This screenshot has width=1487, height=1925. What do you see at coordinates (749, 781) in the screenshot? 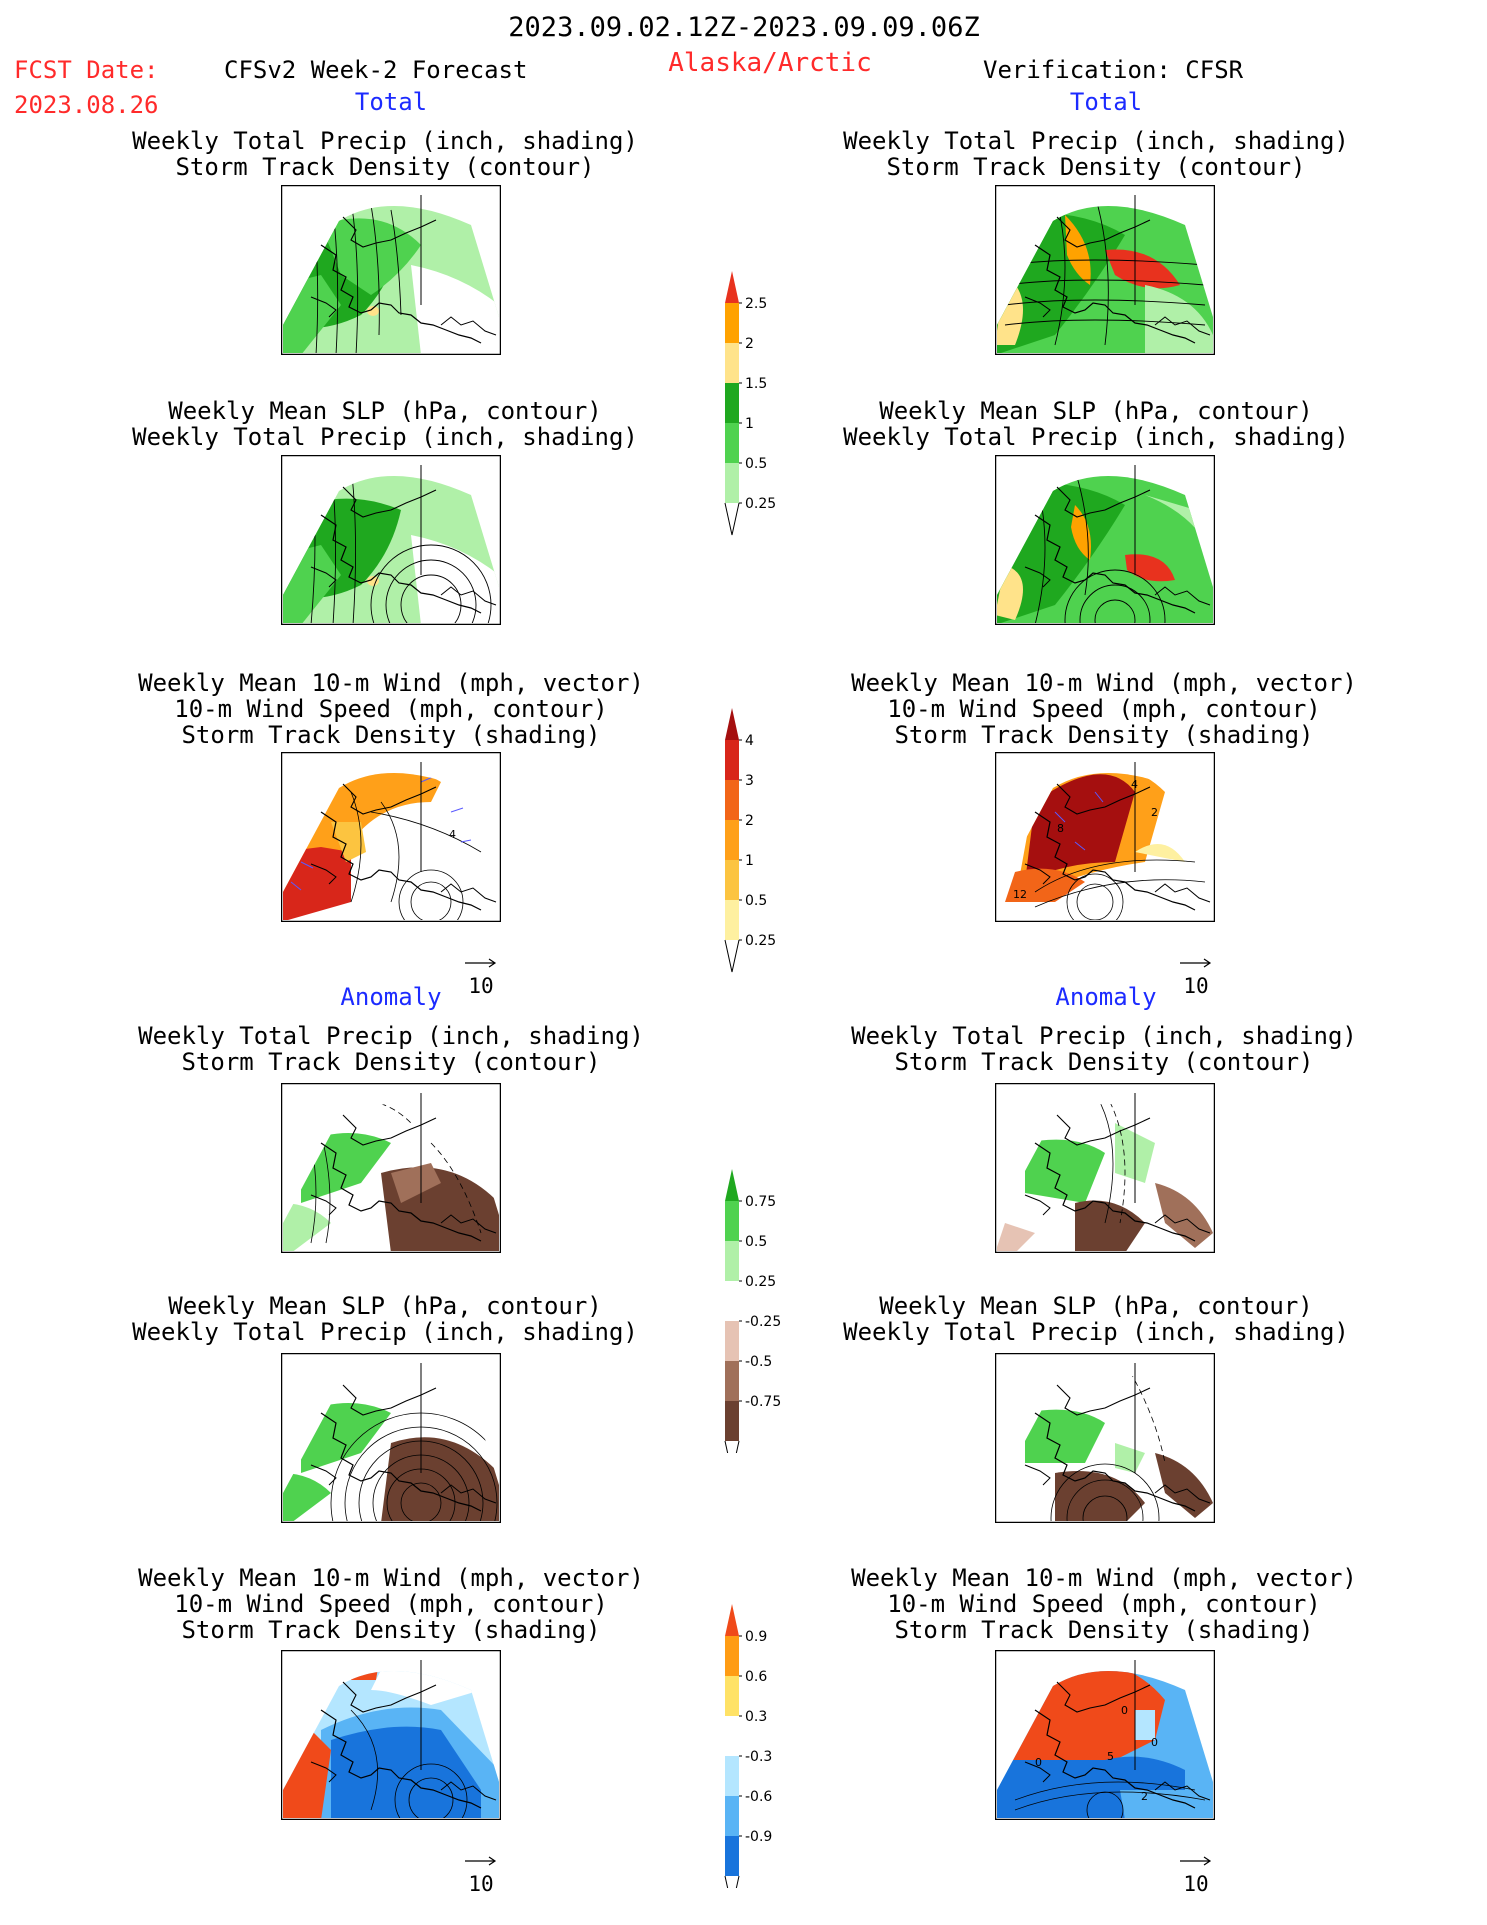
I see `colorbar-label: 3` at bounding box center [749, 781].